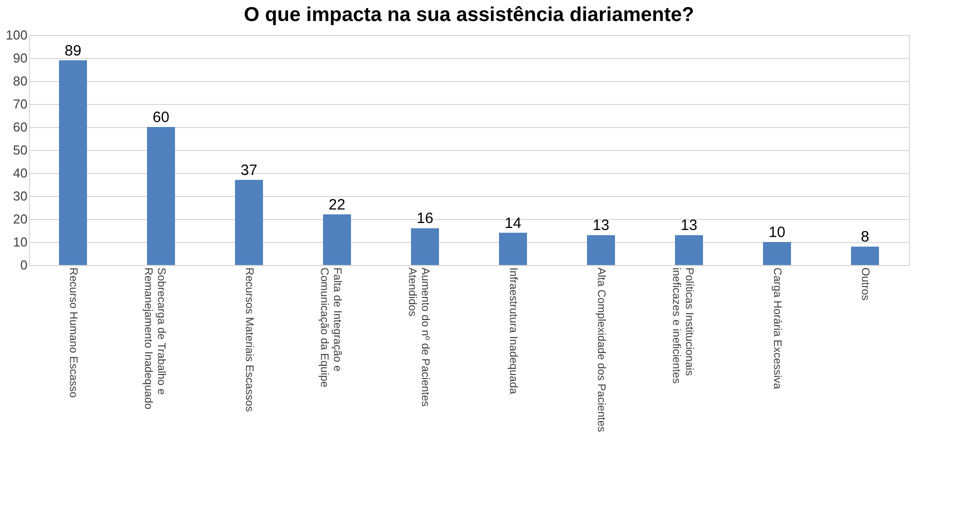  Describe the element at coordinates (161, 117) in the screenshot. I see `data-label: 60` at that location.